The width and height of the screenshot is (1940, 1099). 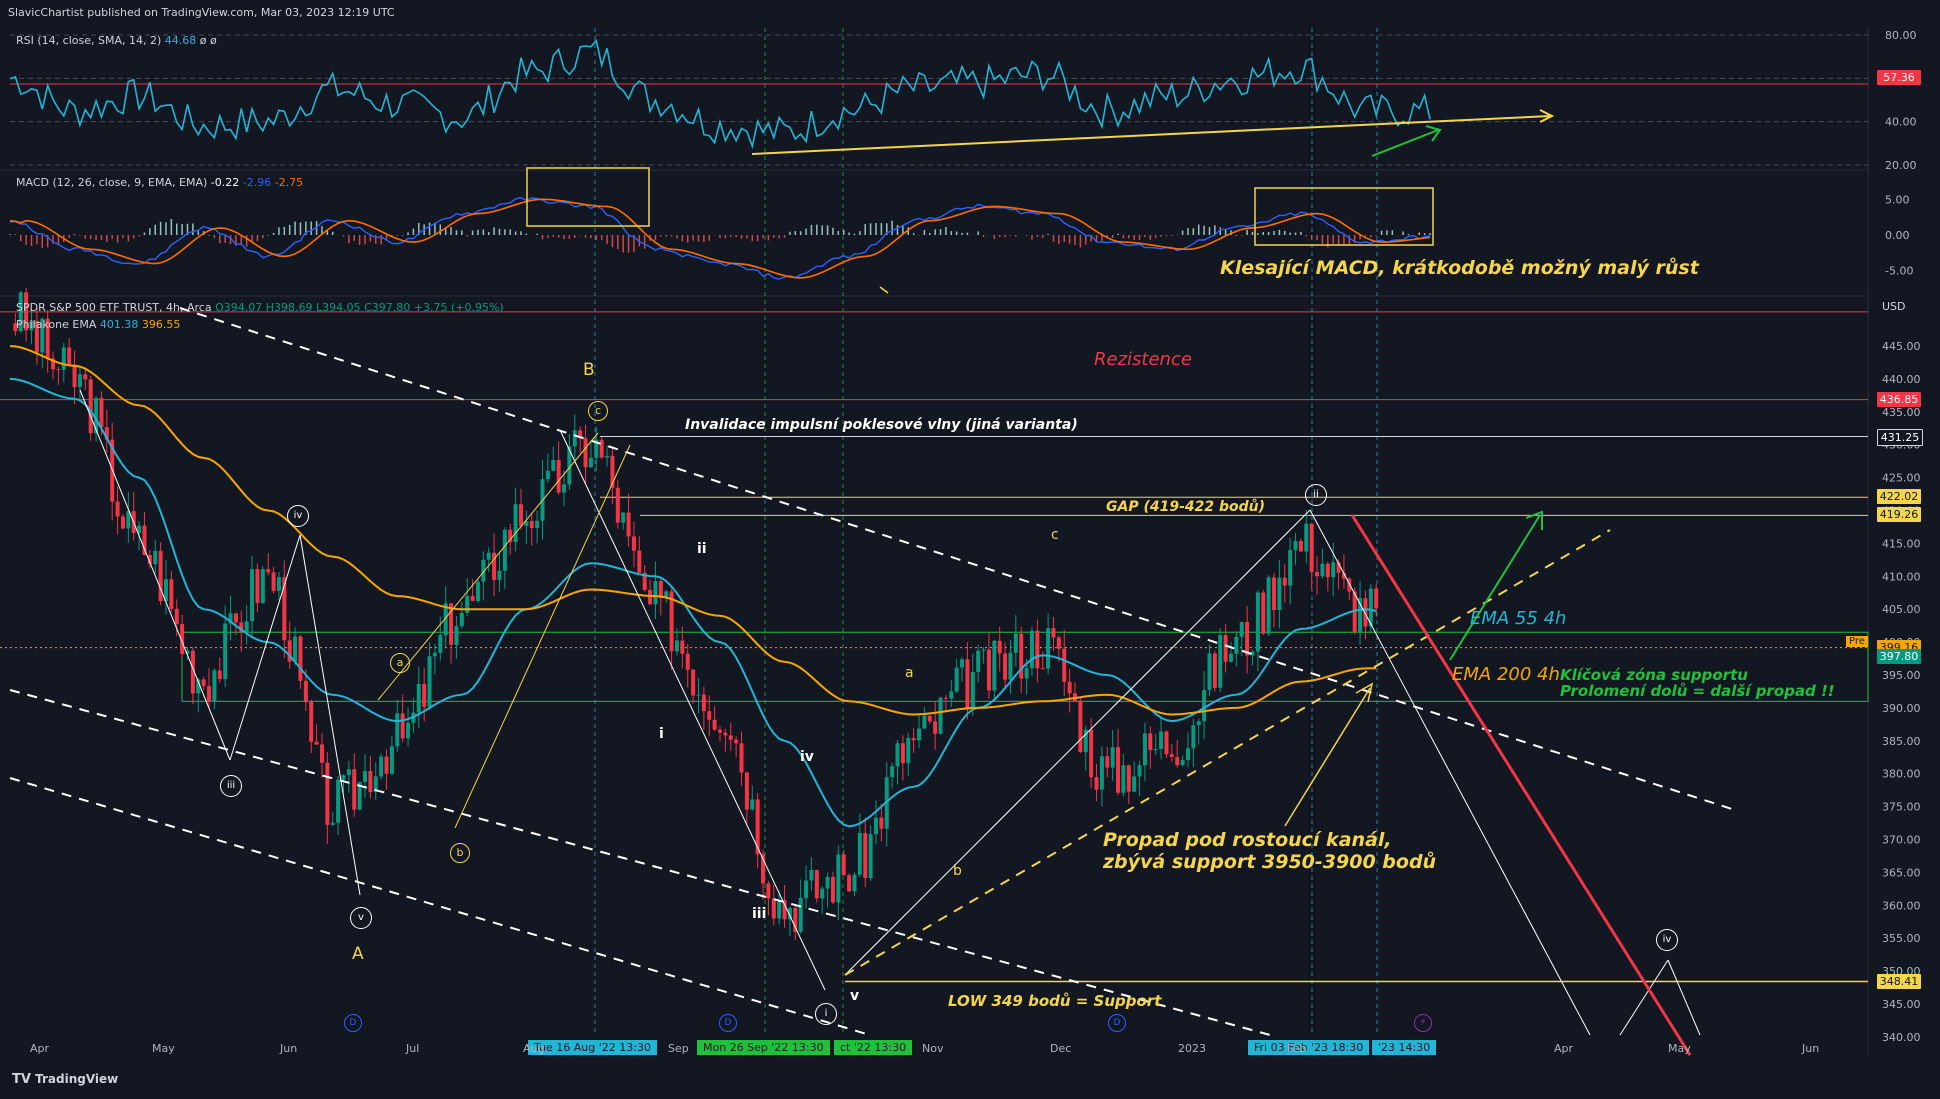 What do you see at coordinates (1899, 497) in the screenshot?
I see `price-box-422: 422.02` at bounding box center [1899, 497].